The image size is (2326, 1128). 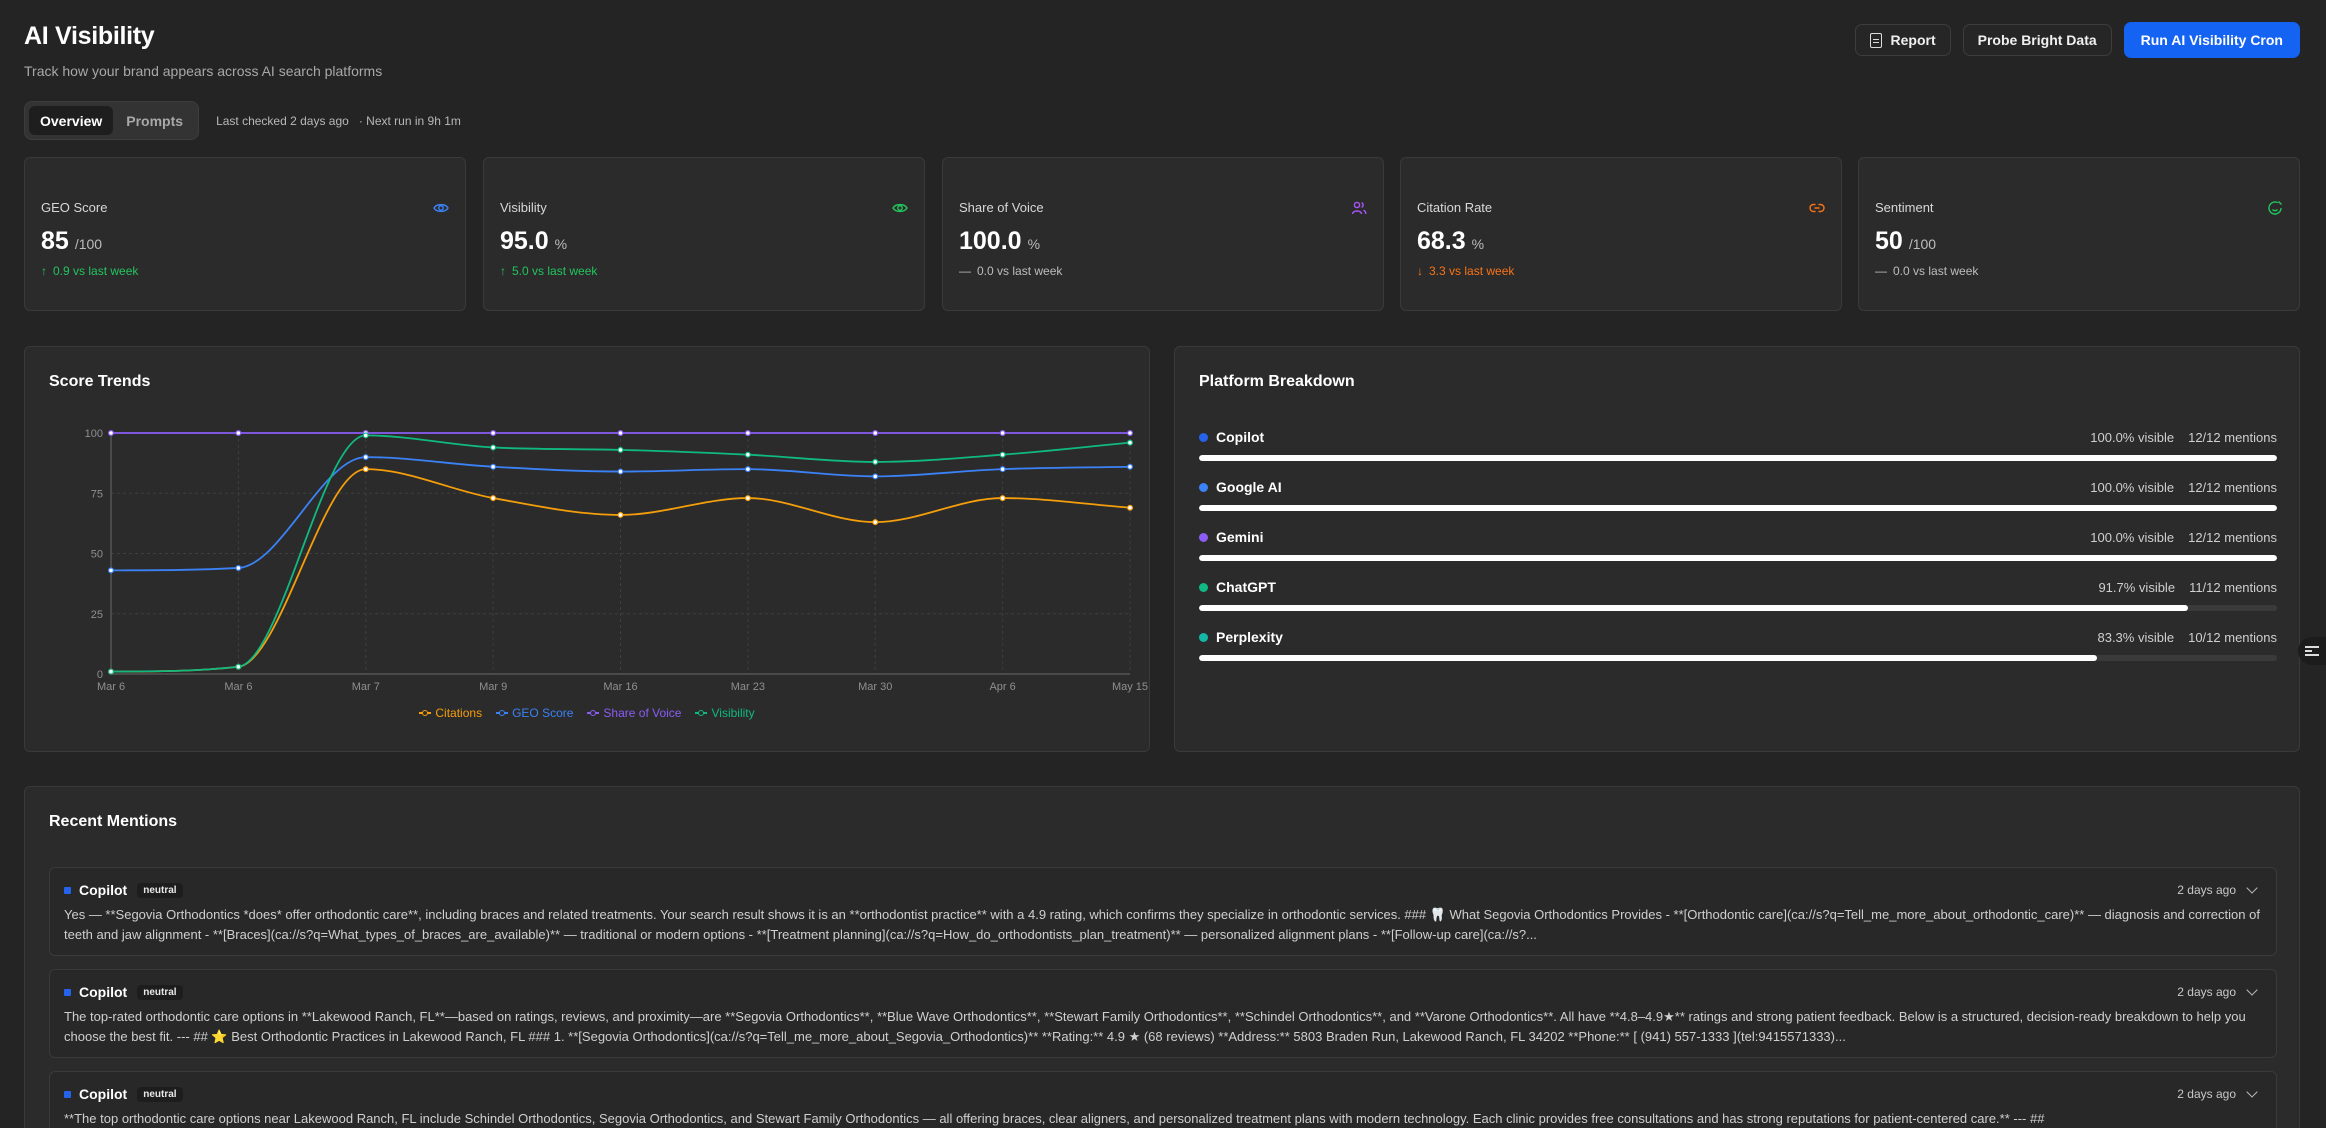 I want to click on metric-delta: 0.9 vs last week, so click(x=96, y=271).